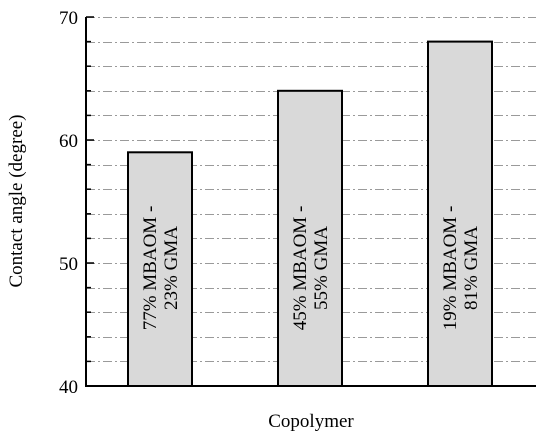 The image size is (541, 437). Describe the element at coordinates (68, 264) in the screenshot. I see `y-tick-label: 50` at that location.